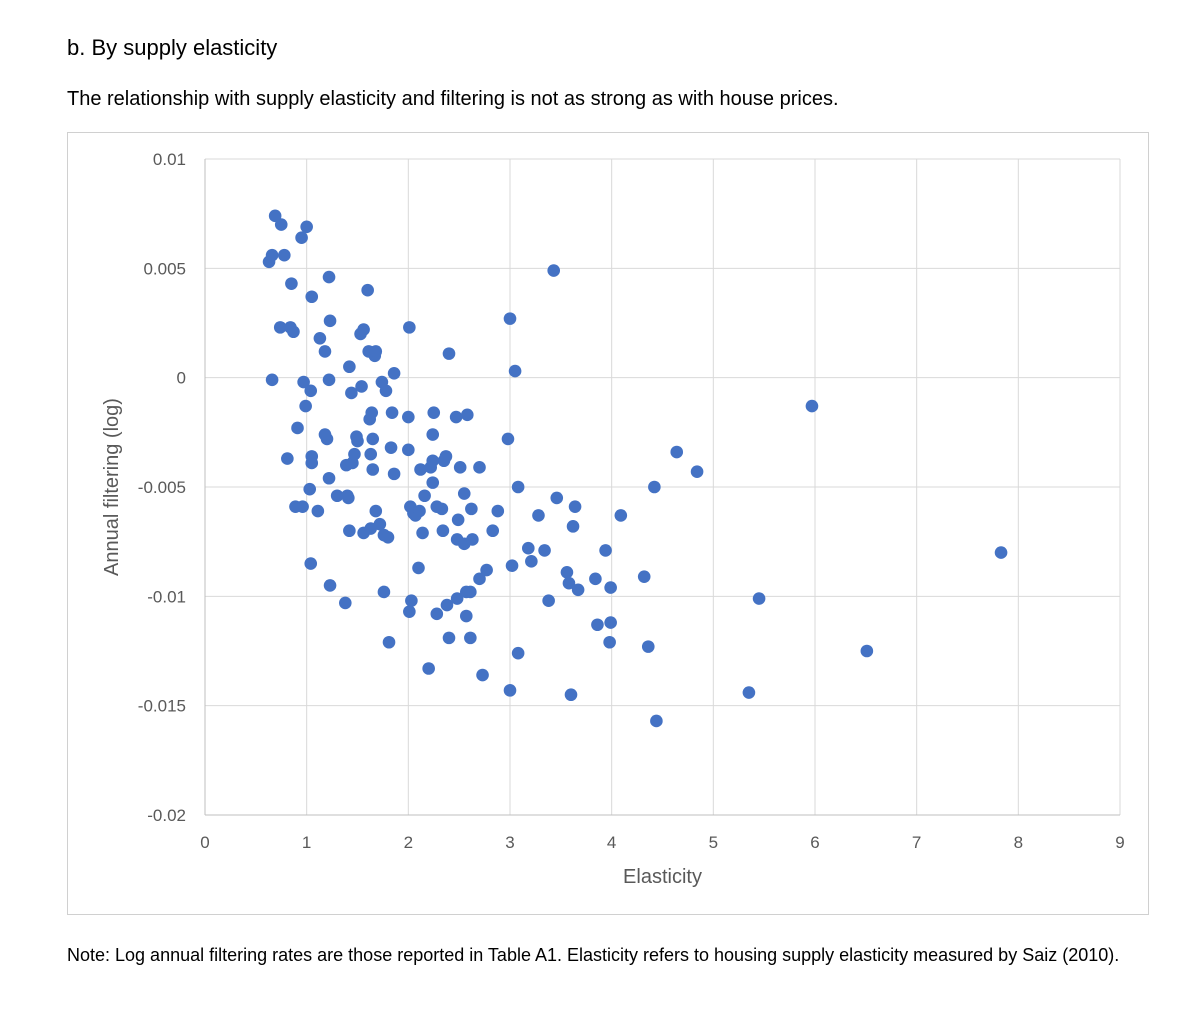 The image size is (1200, 1010). Describe the element at coordinates (169, 159) in the screenshot. I see `y-tick-label: 0.01` at that location.